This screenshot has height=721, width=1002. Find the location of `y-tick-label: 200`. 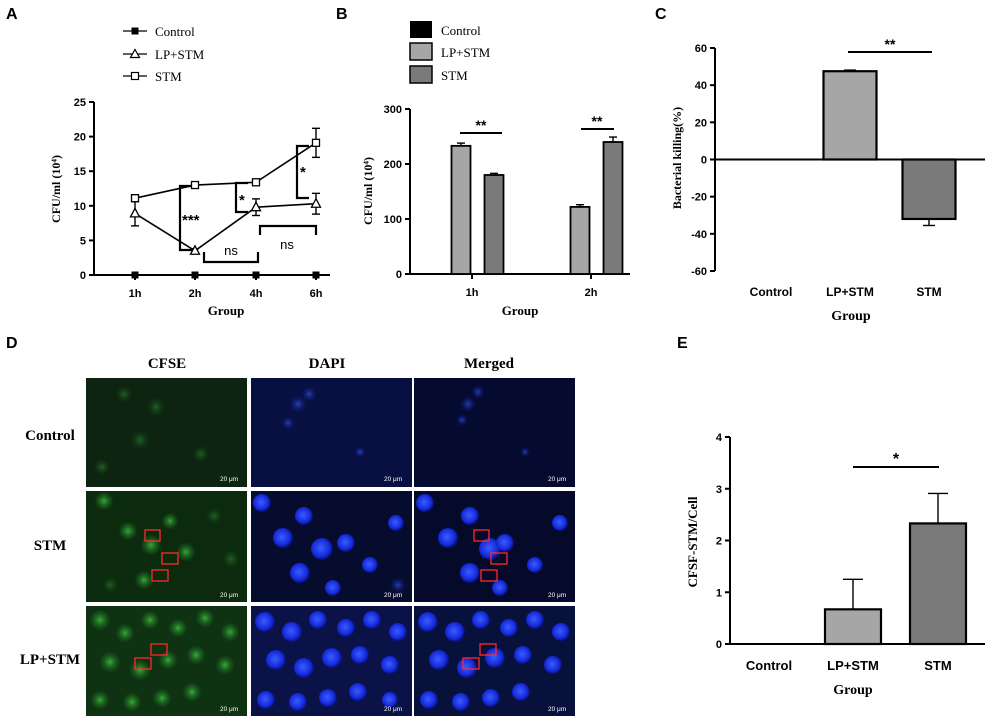

y-tick-label: 200 is located at coordinates (393, 165).